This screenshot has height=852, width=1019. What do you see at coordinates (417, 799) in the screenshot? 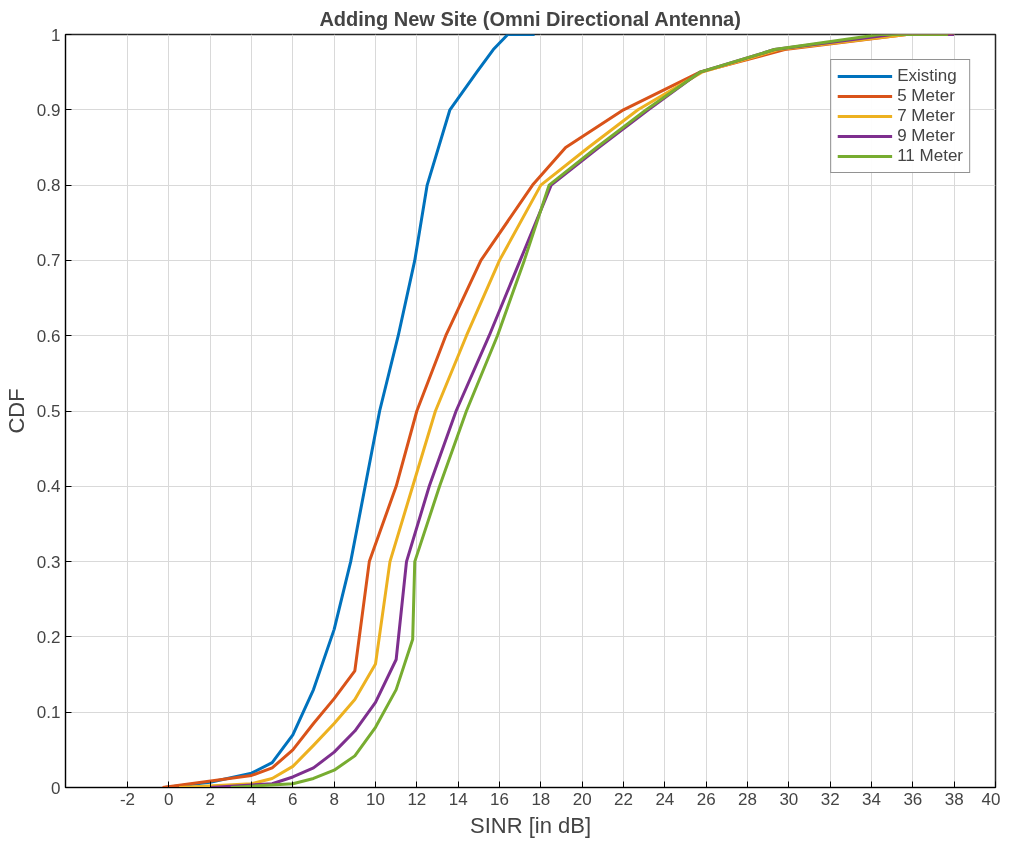
I see `x-tick-label: 12` at bounding box center [417, 799].